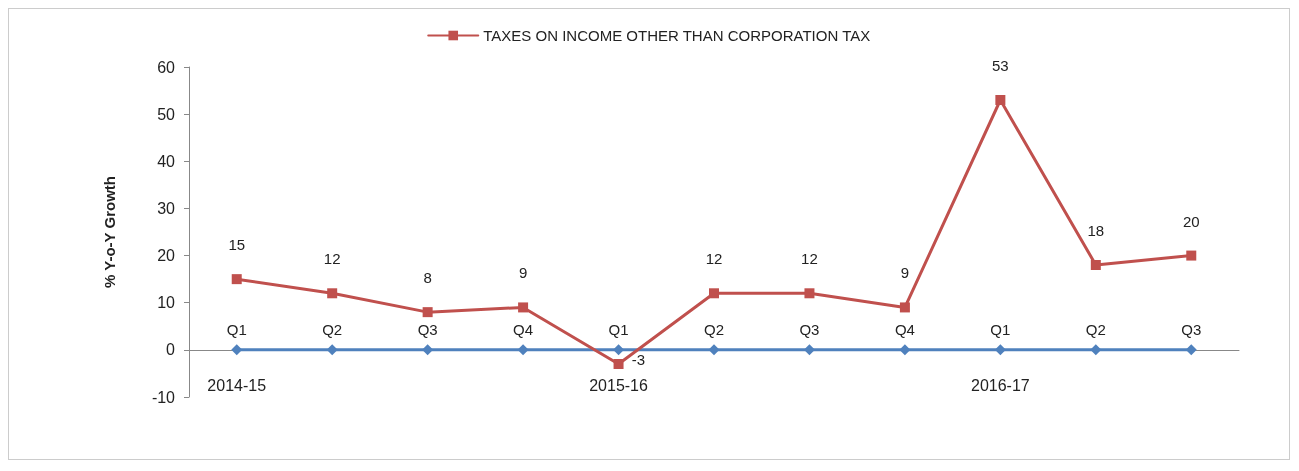  What do you see at coordinates (166, 67) in the screenshot?
I see `y-tick-label: 60` at bounding box center [166, 67].